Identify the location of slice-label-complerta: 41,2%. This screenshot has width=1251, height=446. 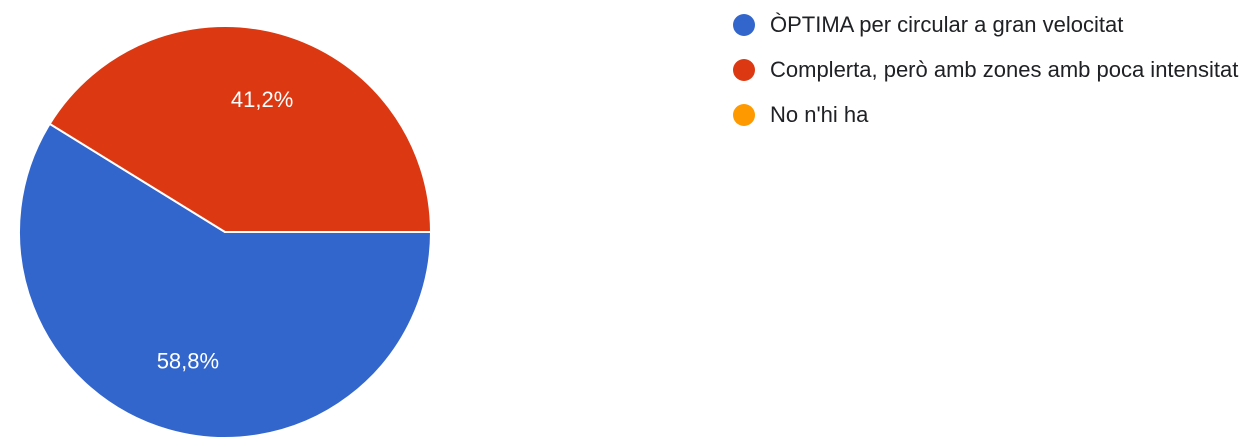
(262, 99).